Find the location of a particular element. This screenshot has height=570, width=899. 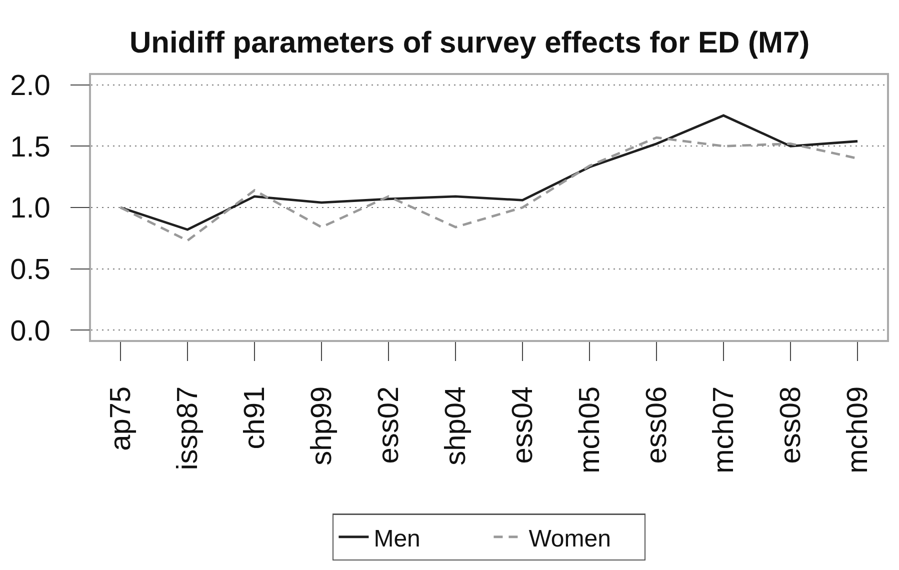

x-tick-label: ess02 is located at coordinates (388, 425).